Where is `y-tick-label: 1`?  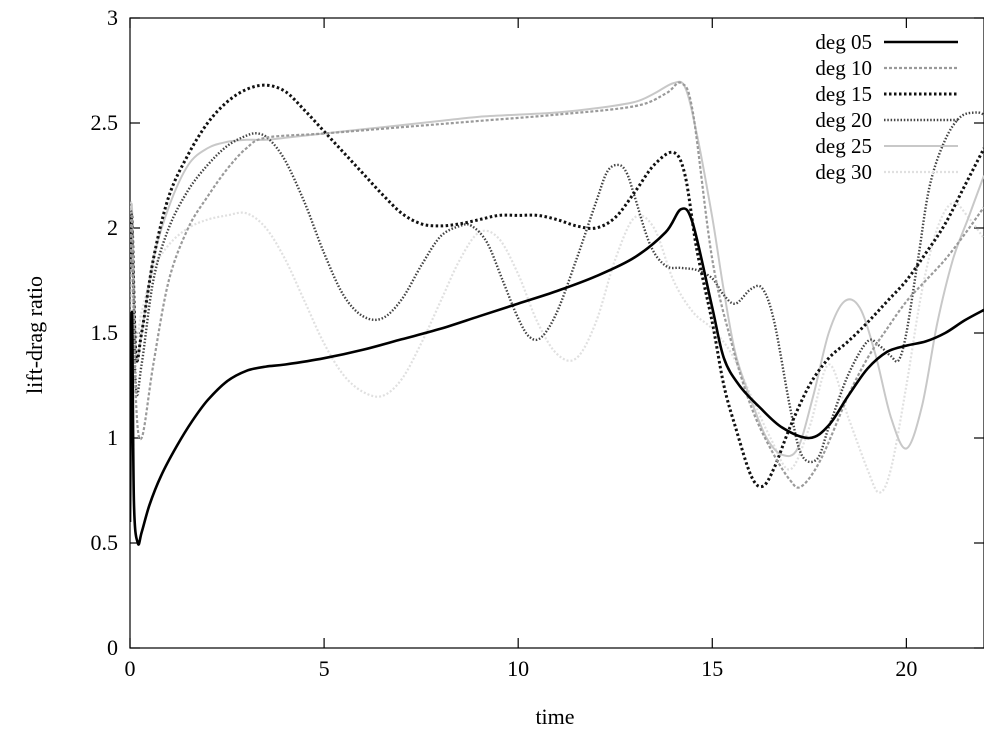 y-tick-label: 1 is located at coordinates (112, 437).